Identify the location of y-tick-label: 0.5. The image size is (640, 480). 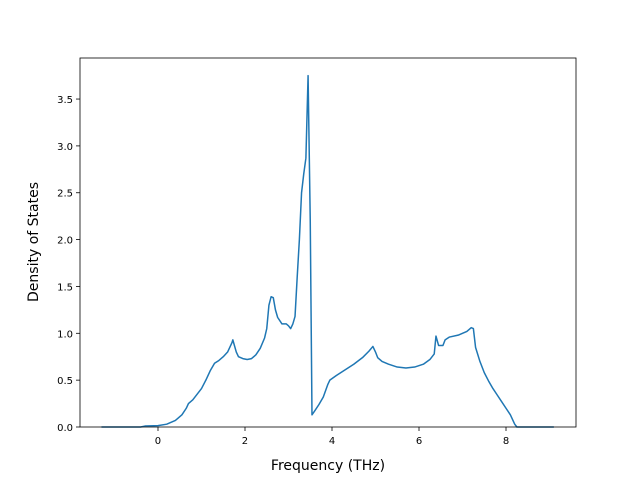
(65, 381).